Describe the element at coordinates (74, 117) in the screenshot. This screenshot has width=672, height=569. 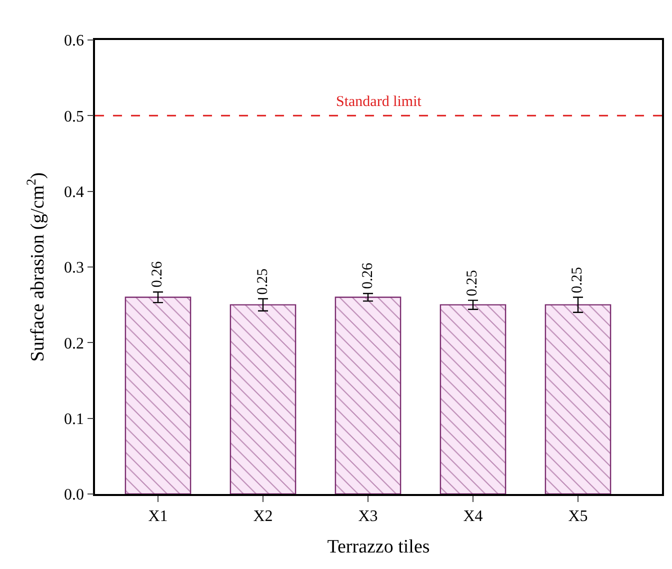
I see `y-tick-label: 0.5` at that location.